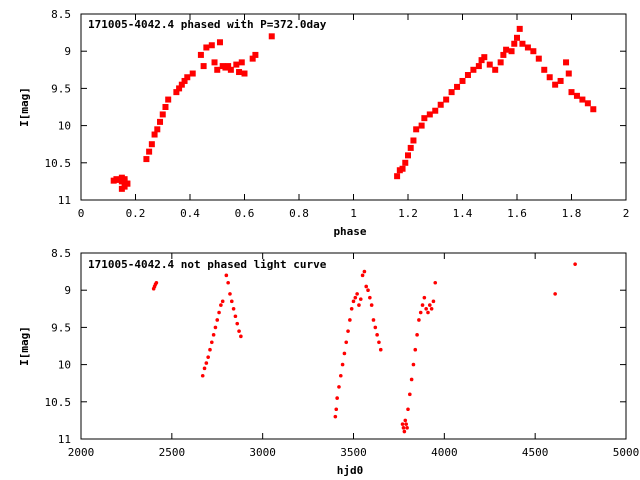 The height and width of the screenshot is (480, 640). What do you see at coordinates (626, 452) in the screenshot?
I see `x-tick-label: 5000` at bounding box center [626, 452].